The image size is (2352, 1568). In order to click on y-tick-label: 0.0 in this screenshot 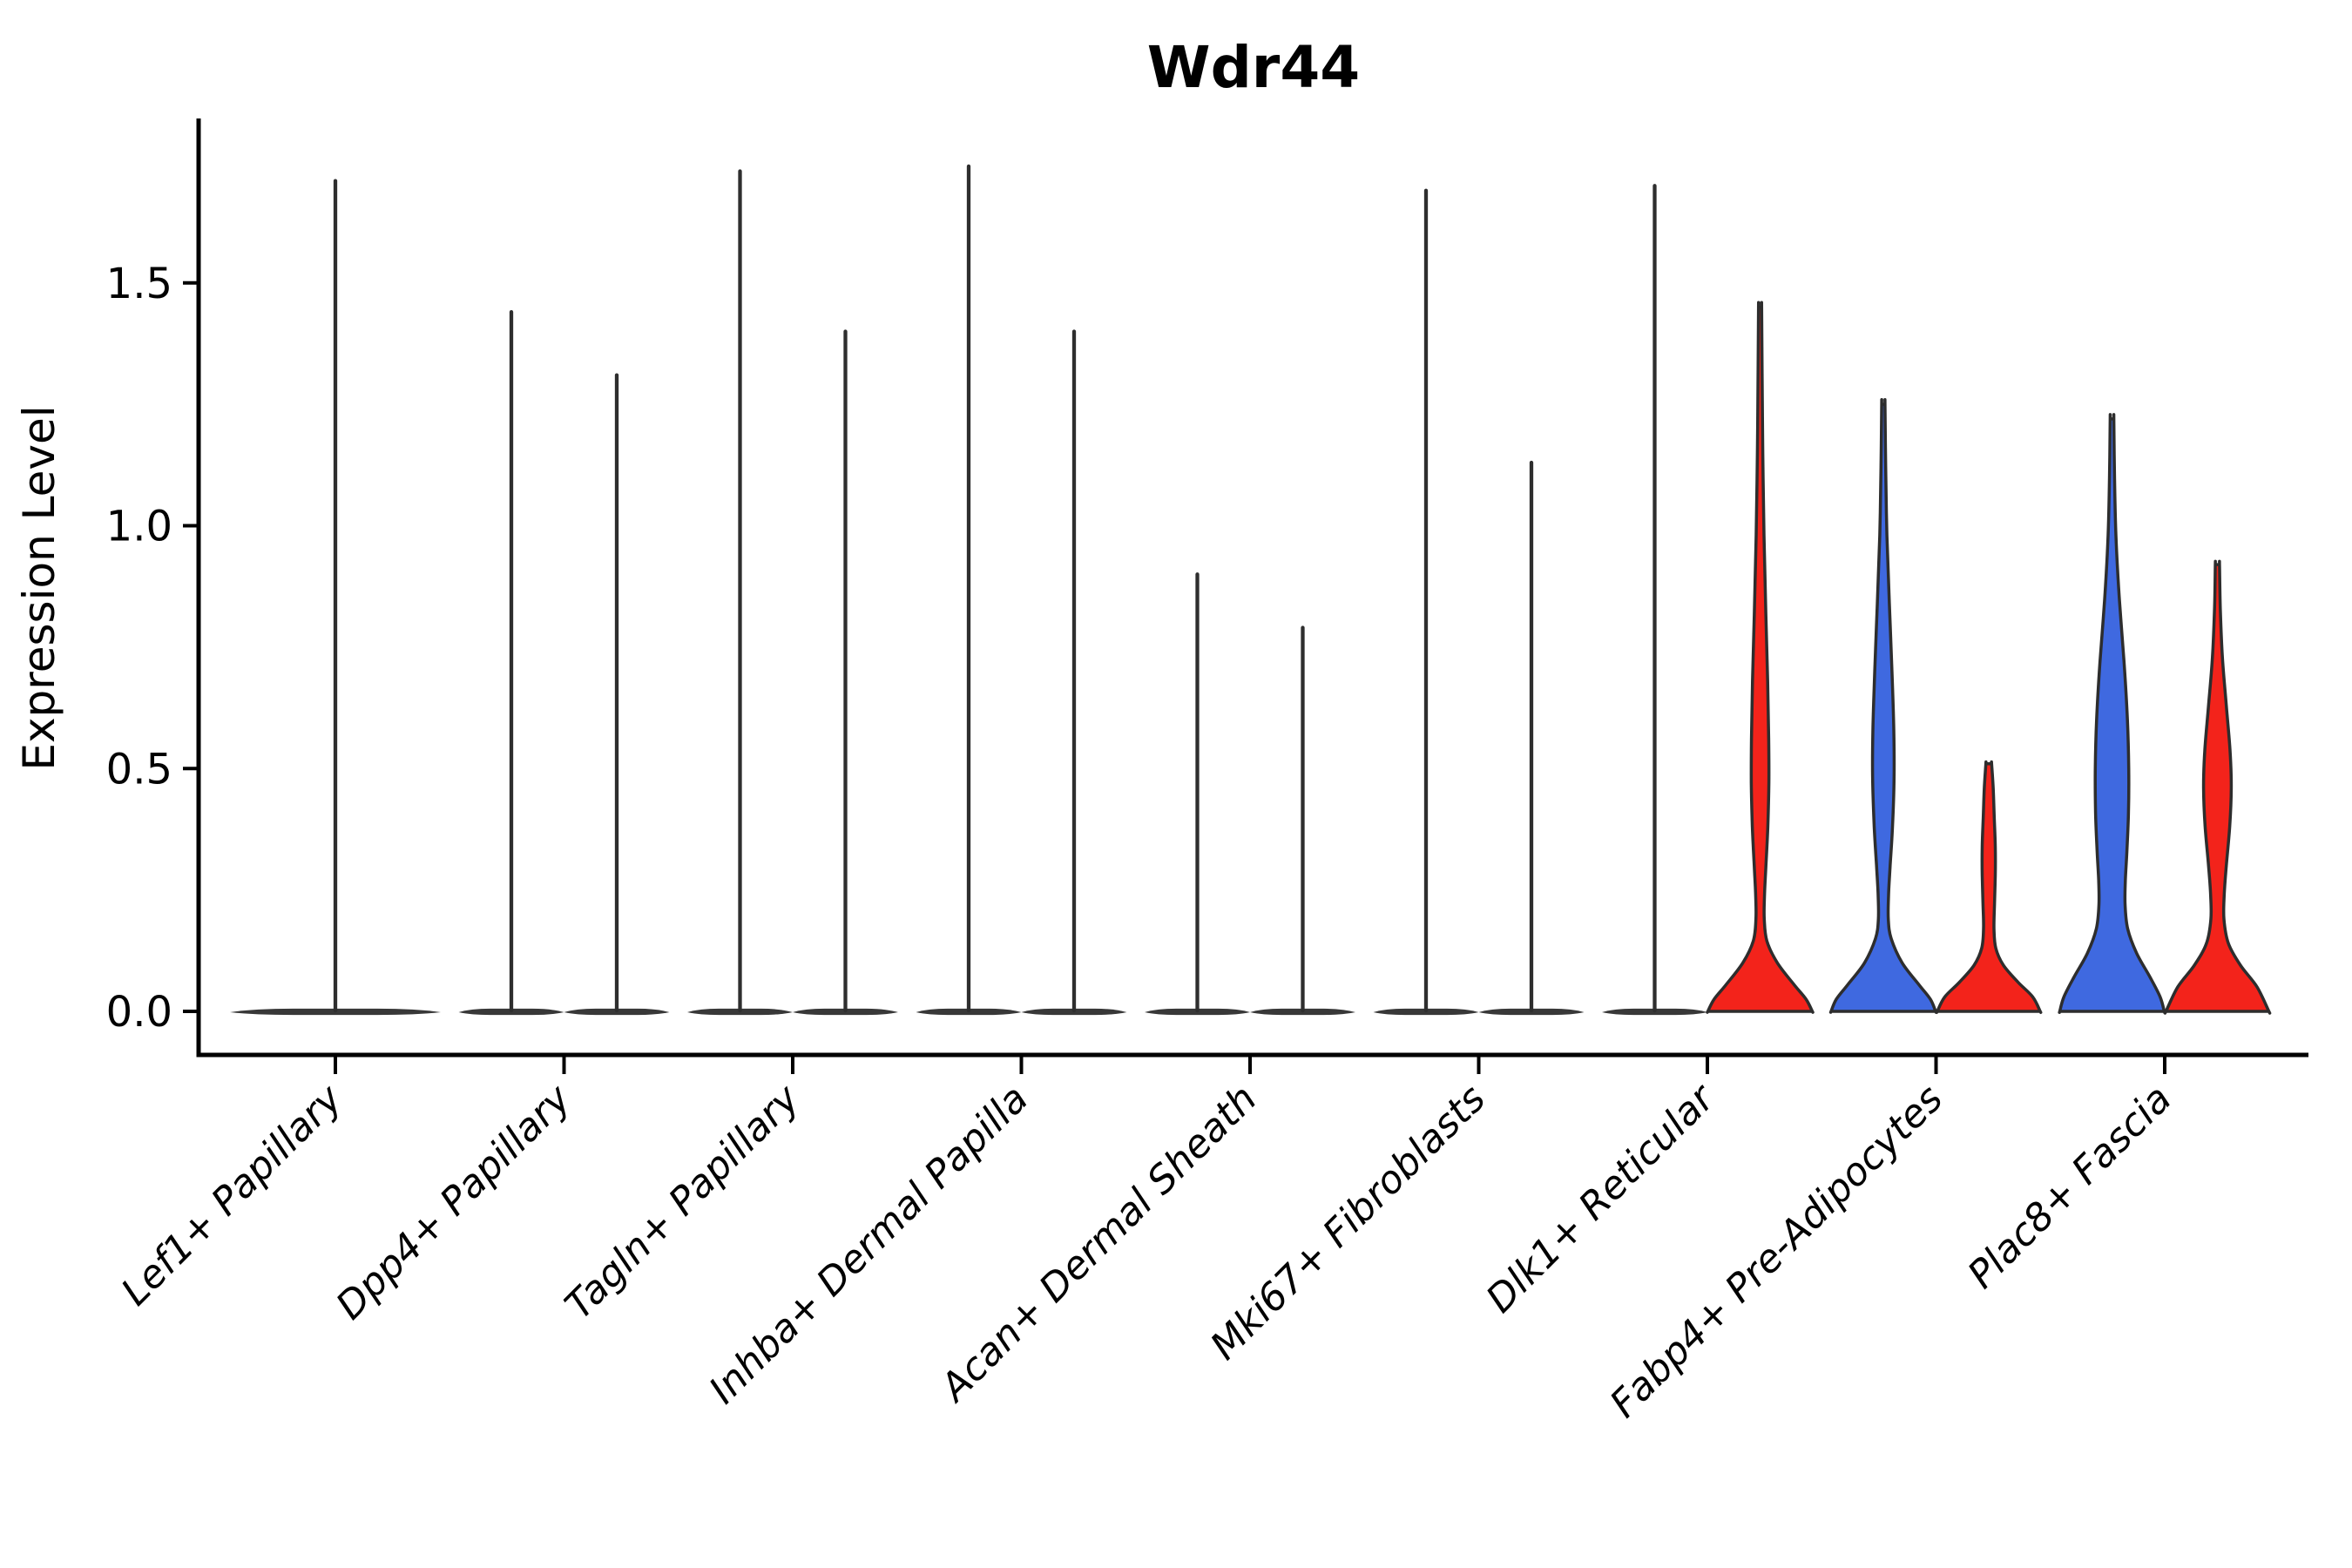, I will do `click(139, 1013)`.